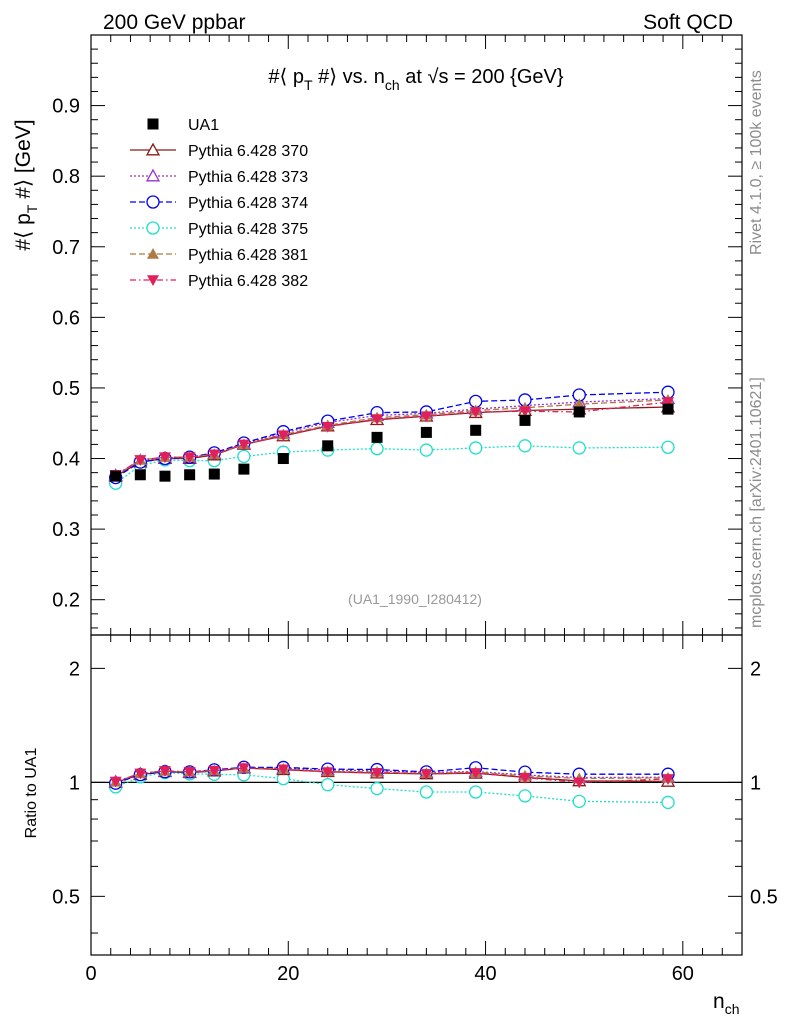 The width and height of the screenshot is (786, 1024). What do you see at coordinates (288, 974) in the screenshot?
I see `x-tick-label: 20` at bounding box center [288, 974].